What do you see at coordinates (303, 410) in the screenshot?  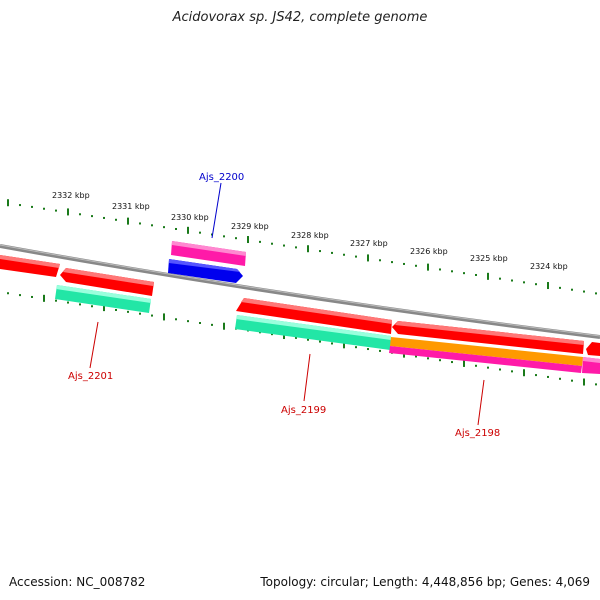 I see `gene-label-ajs2199: Ajs_2199` at bounding box center [303, 410].